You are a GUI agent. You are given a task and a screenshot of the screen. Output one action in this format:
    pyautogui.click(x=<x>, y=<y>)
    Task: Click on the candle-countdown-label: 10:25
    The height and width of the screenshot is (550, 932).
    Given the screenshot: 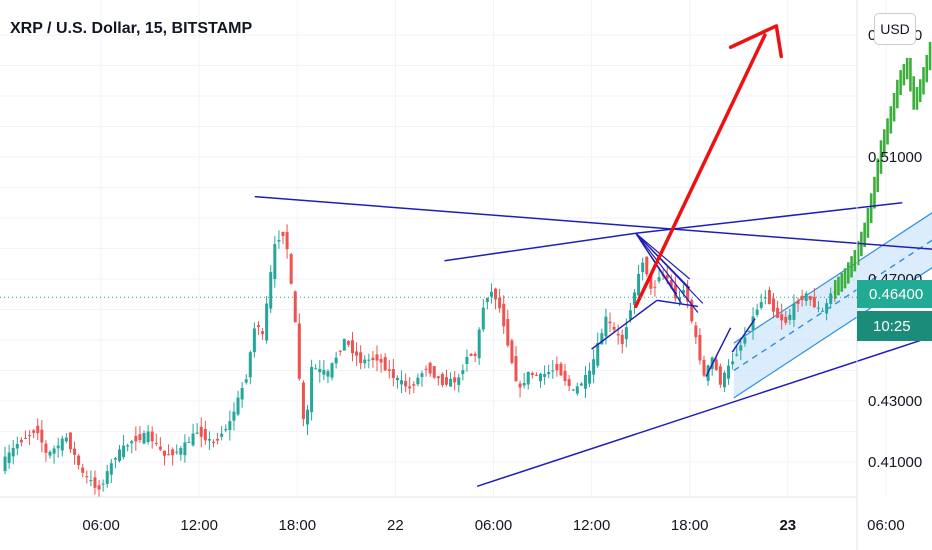 What is the action you would take?
    pyautogui.click(x=894, y=326)
    